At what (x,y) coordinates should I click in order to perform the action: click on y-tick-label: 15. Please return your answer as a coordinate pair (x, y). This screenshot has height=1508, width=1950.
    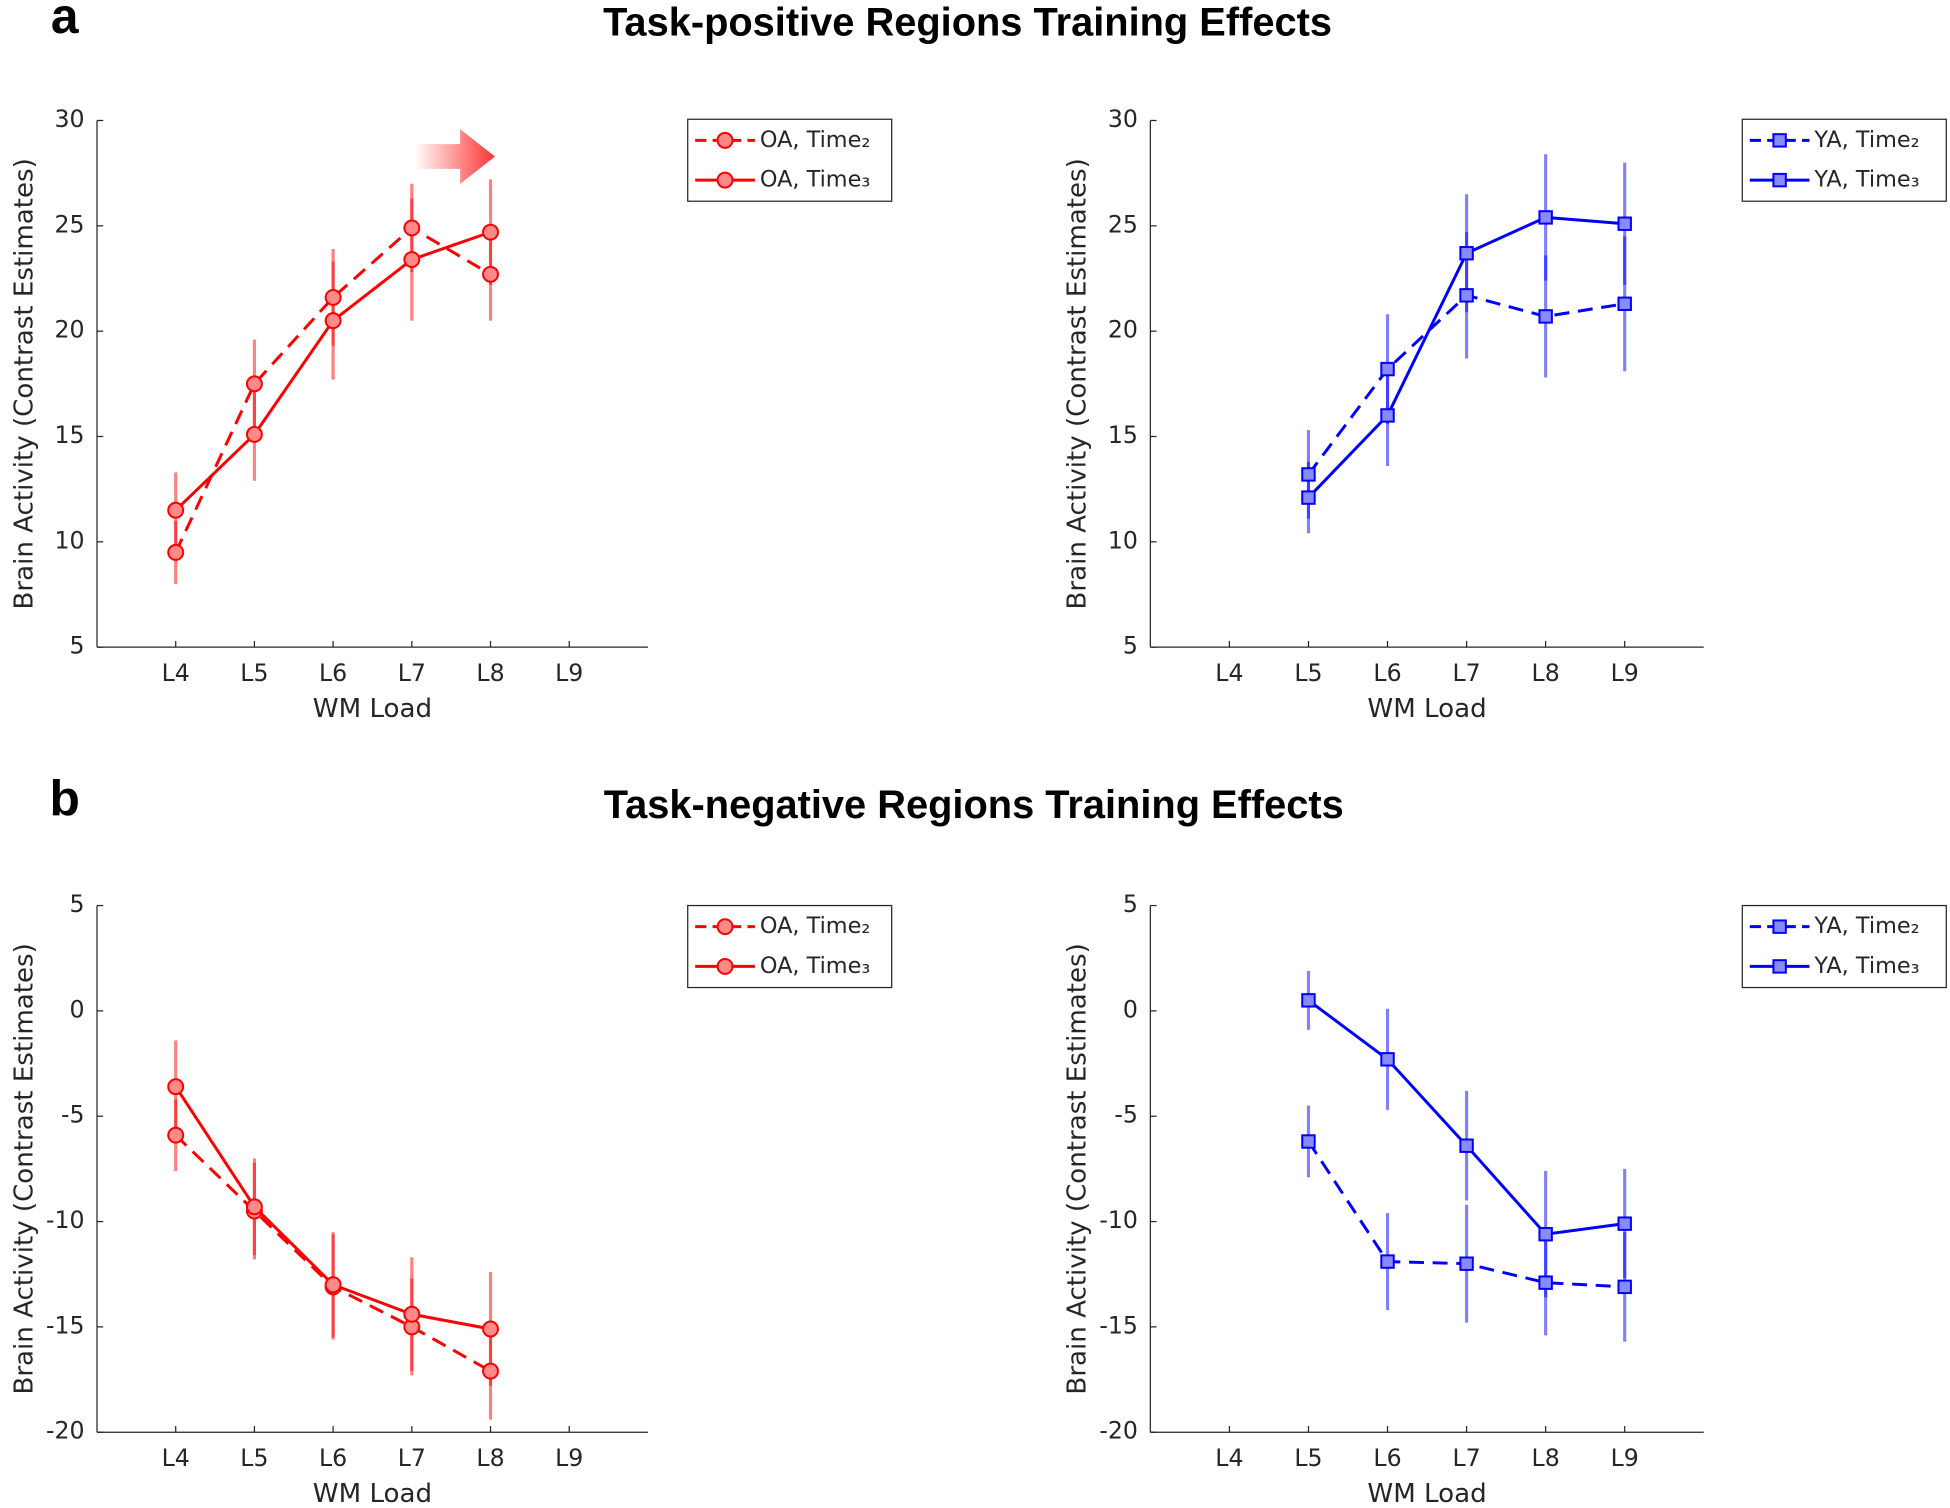
    Looking at the image, I should click on (70, 435).